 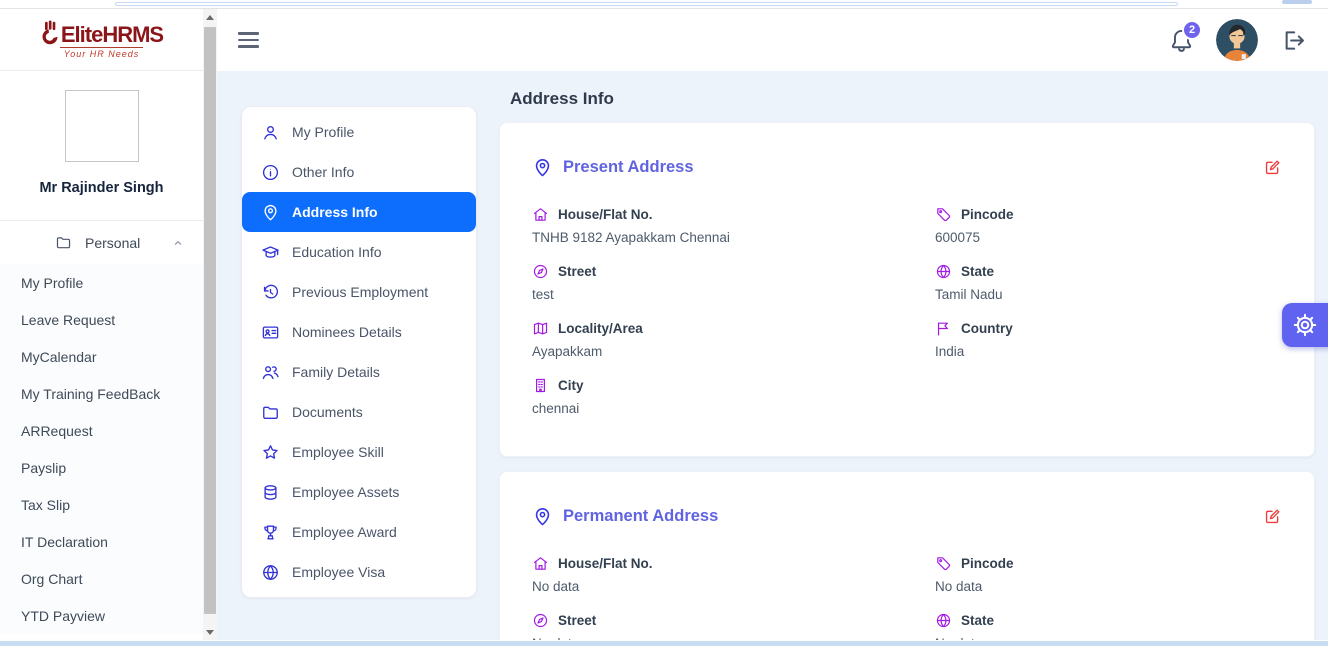 I want to click on top-header: 2, so click(x=772, y=40).